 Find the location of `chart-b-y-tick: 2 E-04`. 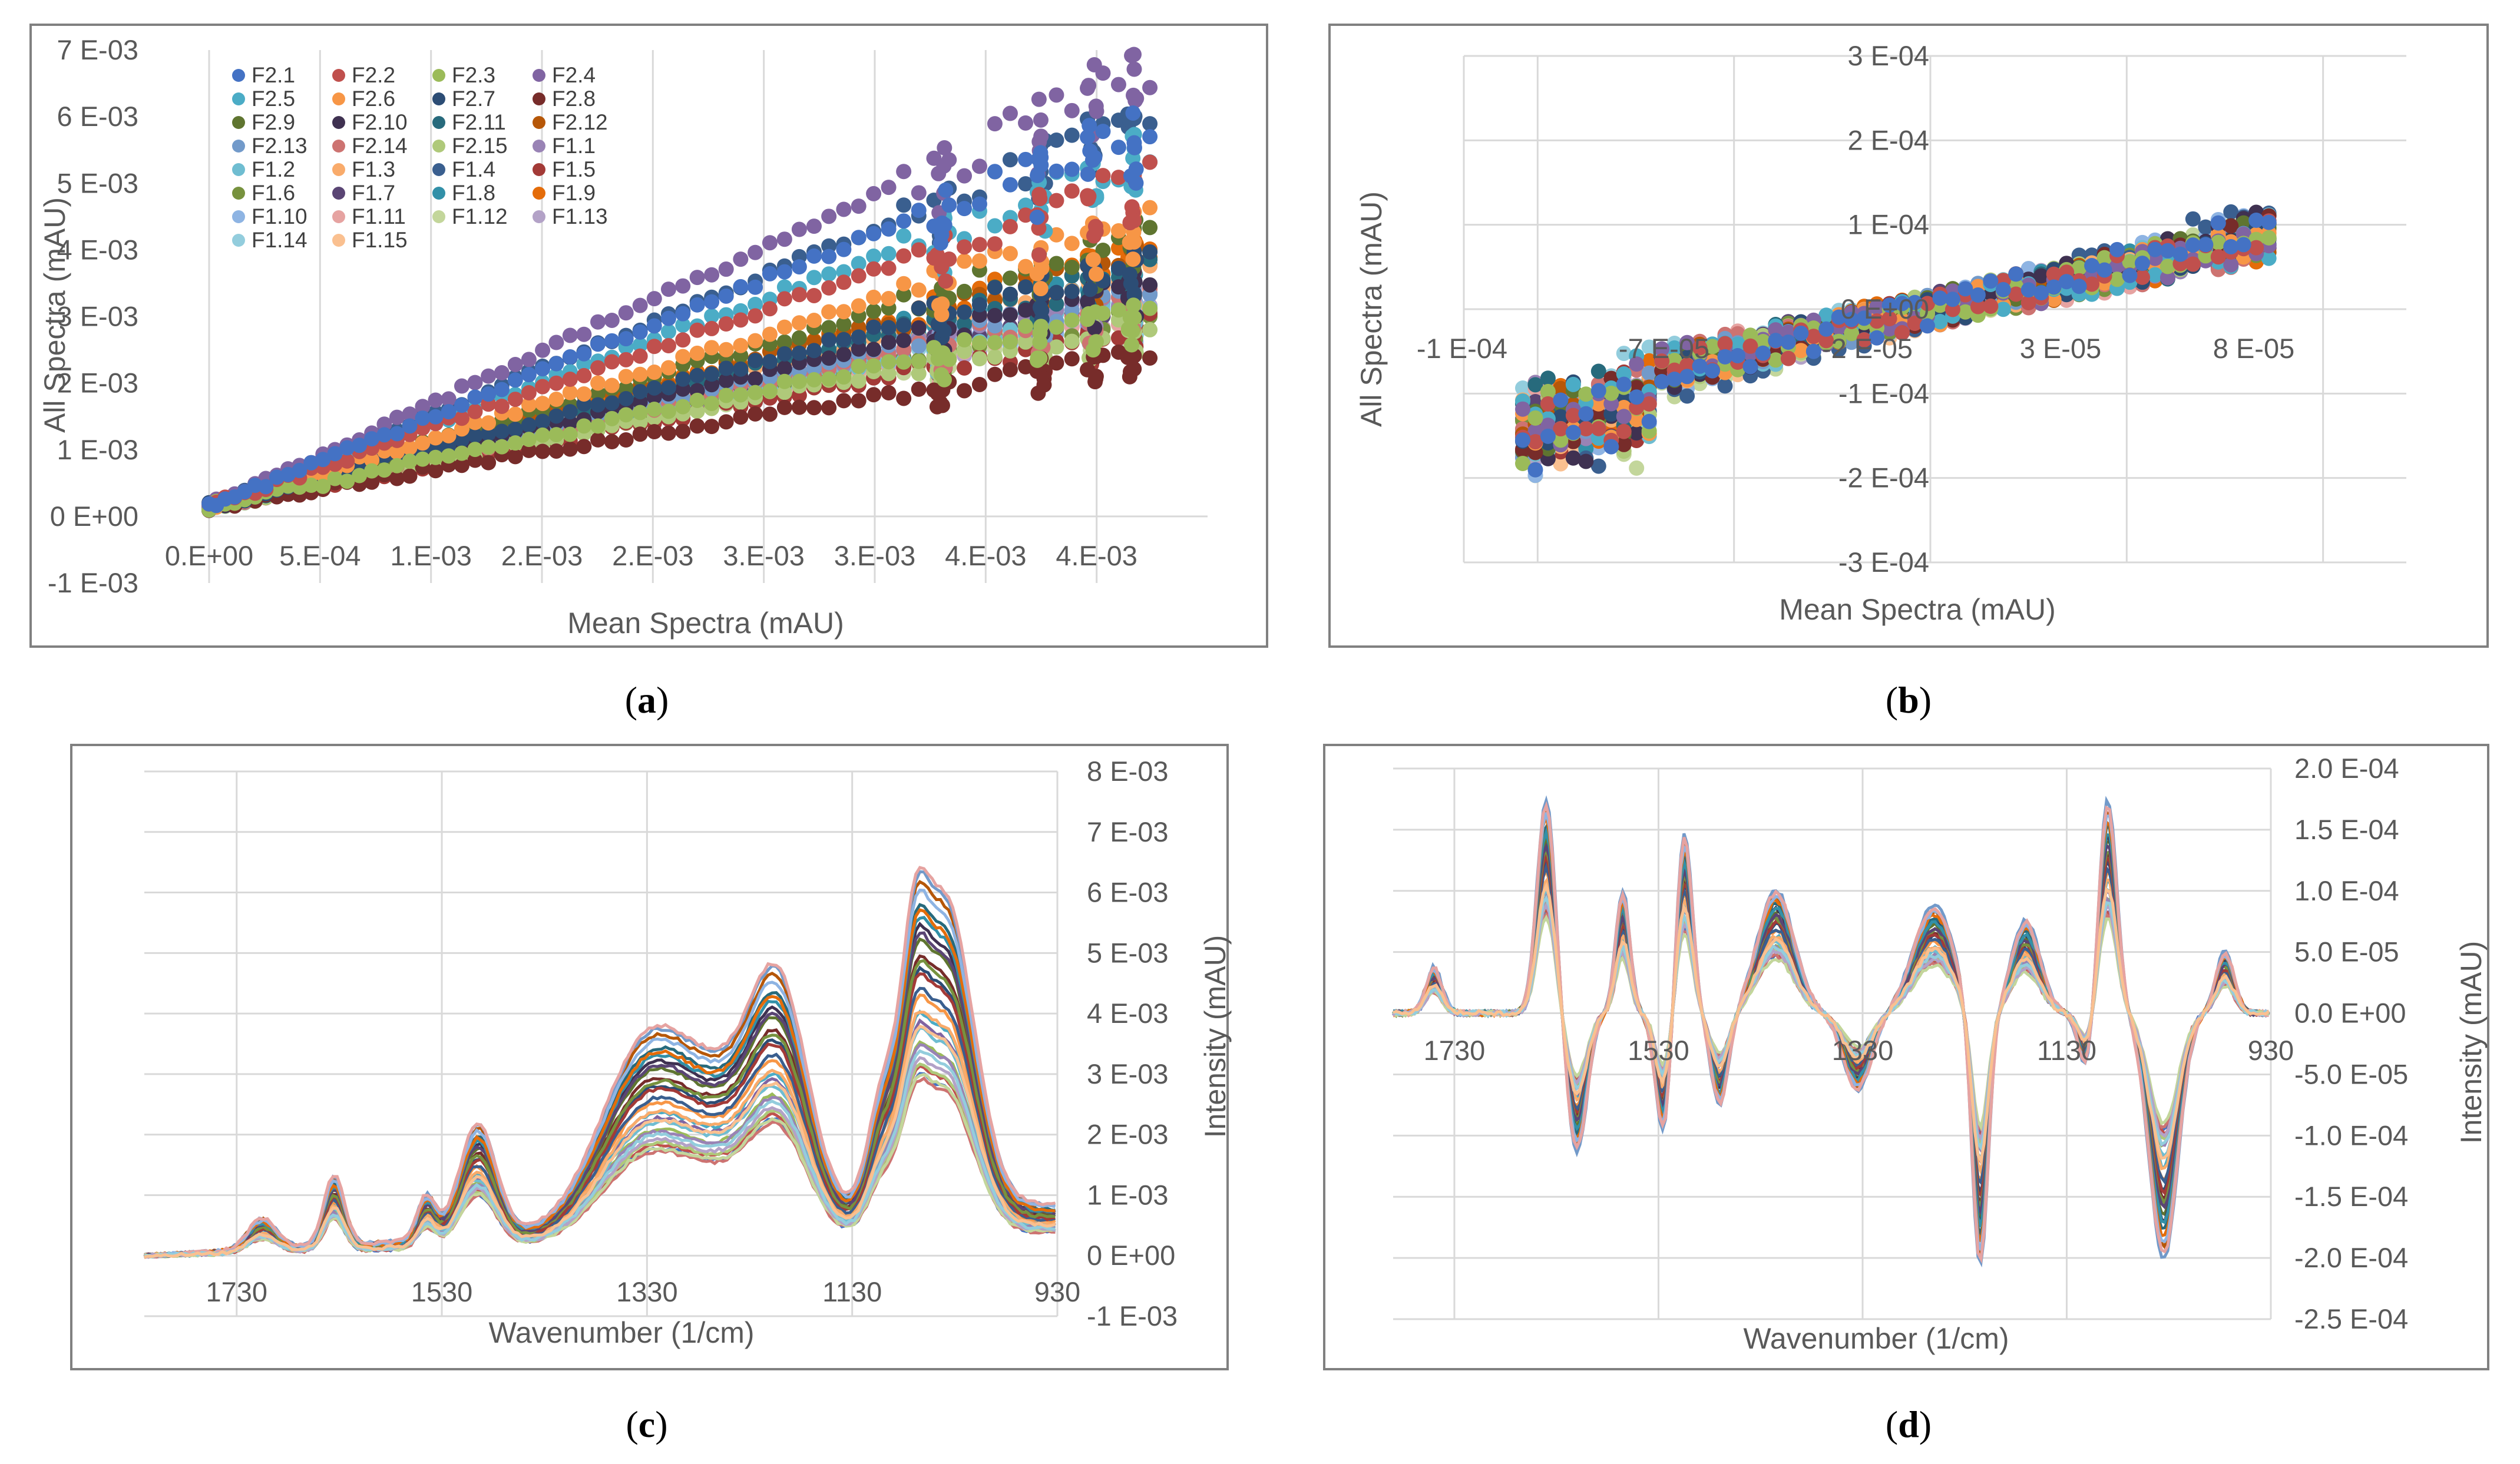

chart-b-y-tick: 2 E-04 is located at coordinates (1888, 140).